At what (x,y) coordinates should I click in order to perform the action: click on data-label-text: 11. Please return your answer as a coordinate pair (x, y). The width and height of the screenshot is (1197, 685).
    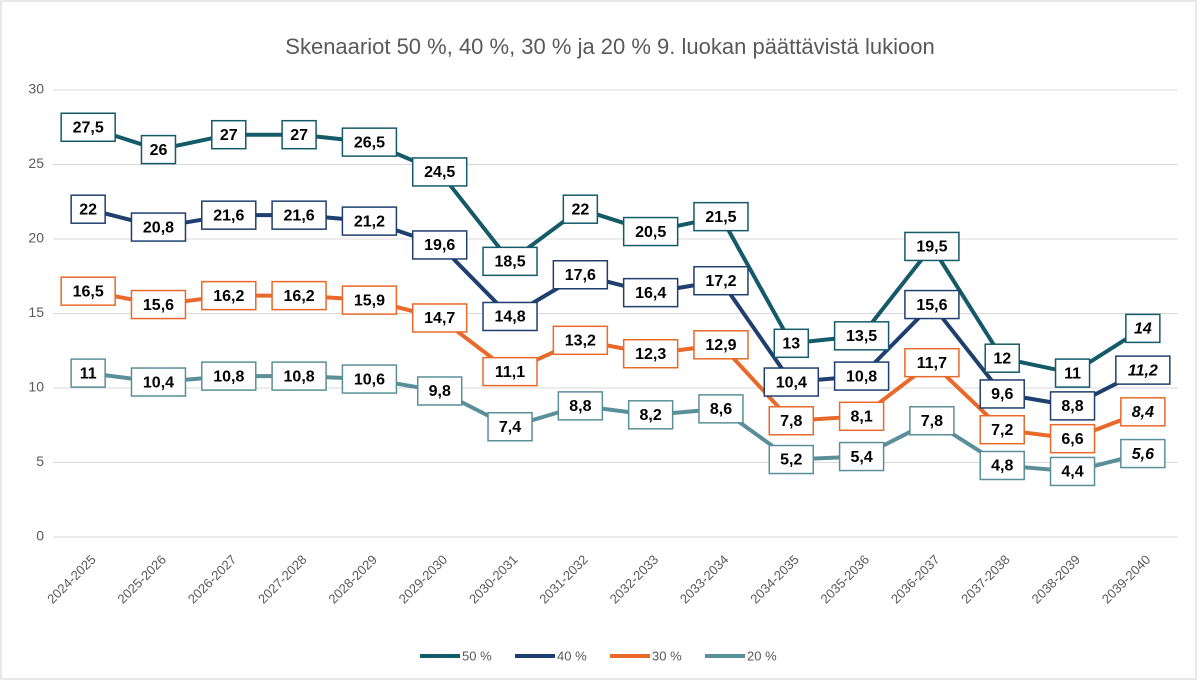
    Looking at the image, I should click on (88, 373).